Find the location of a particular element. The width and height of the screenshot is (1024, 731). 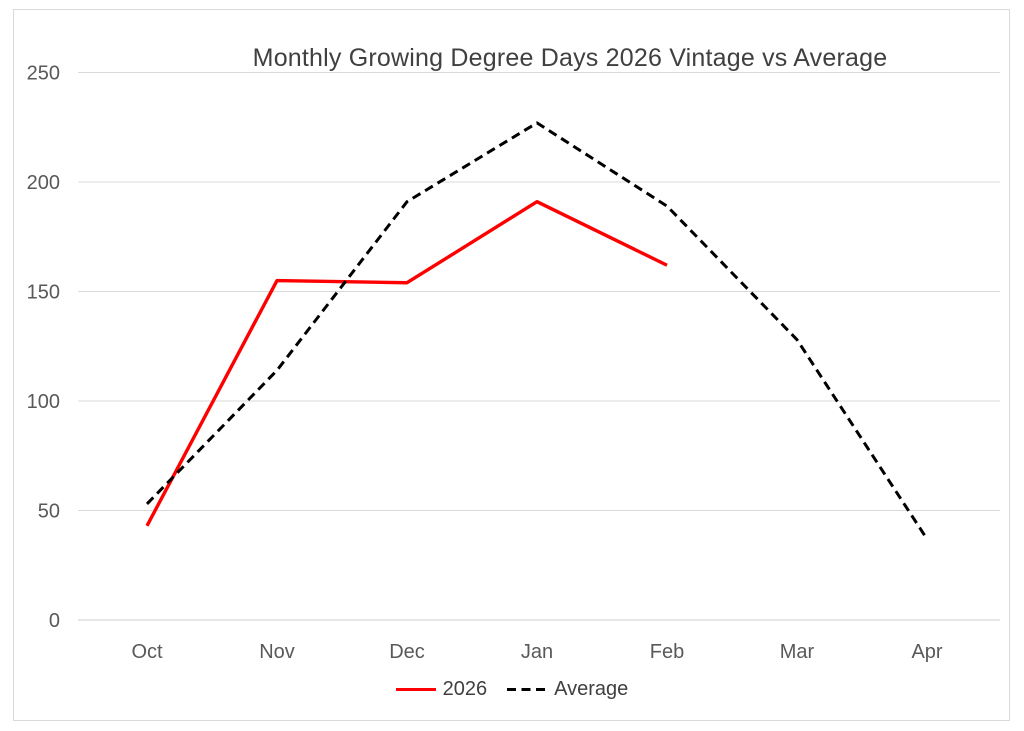

y-axis-tick-label: 50 is located at coordinates (49, 512).